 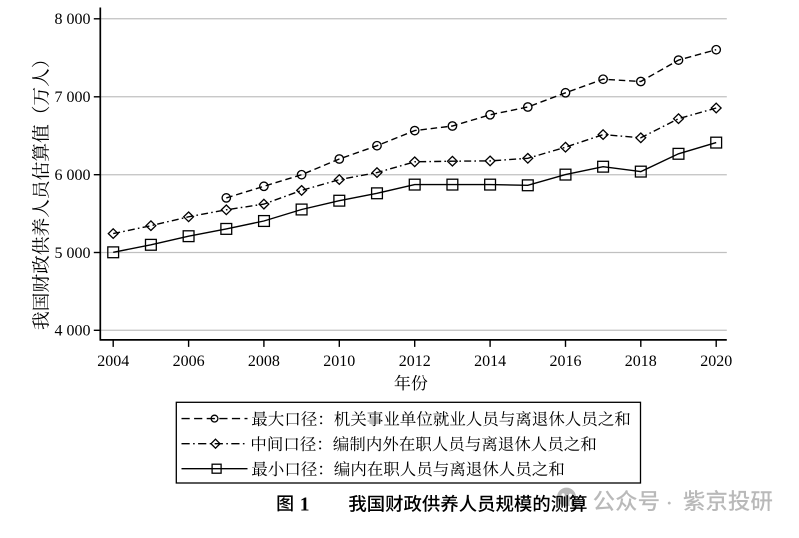 I want to click on svg-text: 5 000, so click(x=73, y=253).